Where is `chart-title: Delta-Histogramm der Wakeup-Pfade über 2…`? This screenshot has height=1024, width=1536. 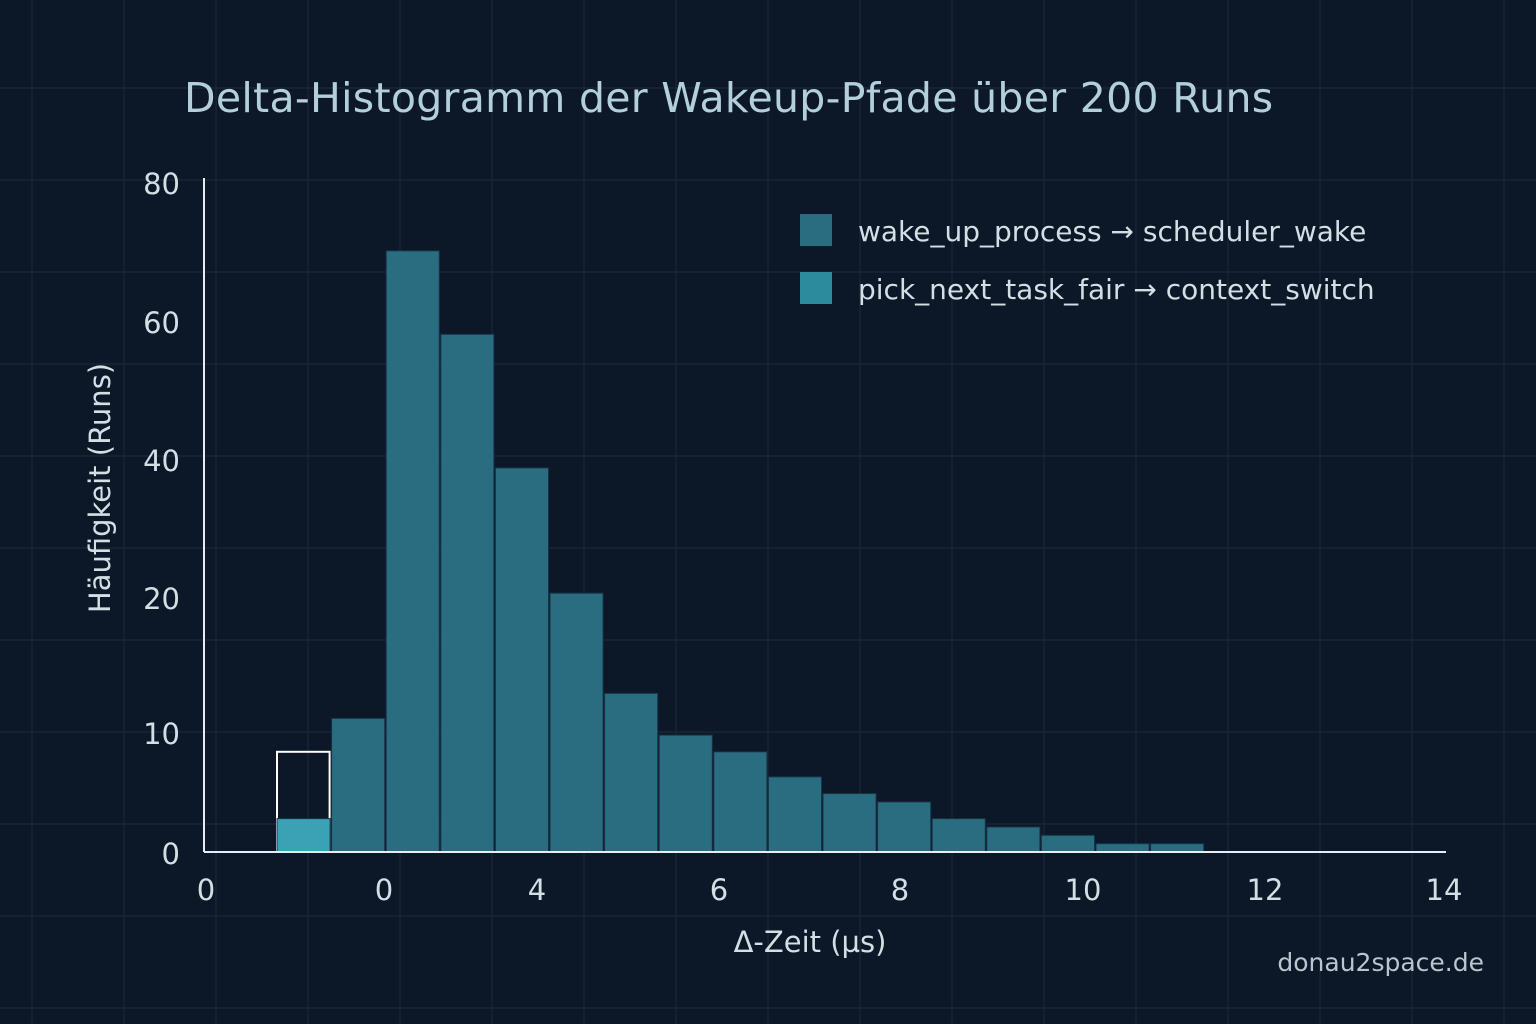
chart-title: Delta-Histogramm der Wakeup-Pfade über 2… is located at coordinates (729, 98).